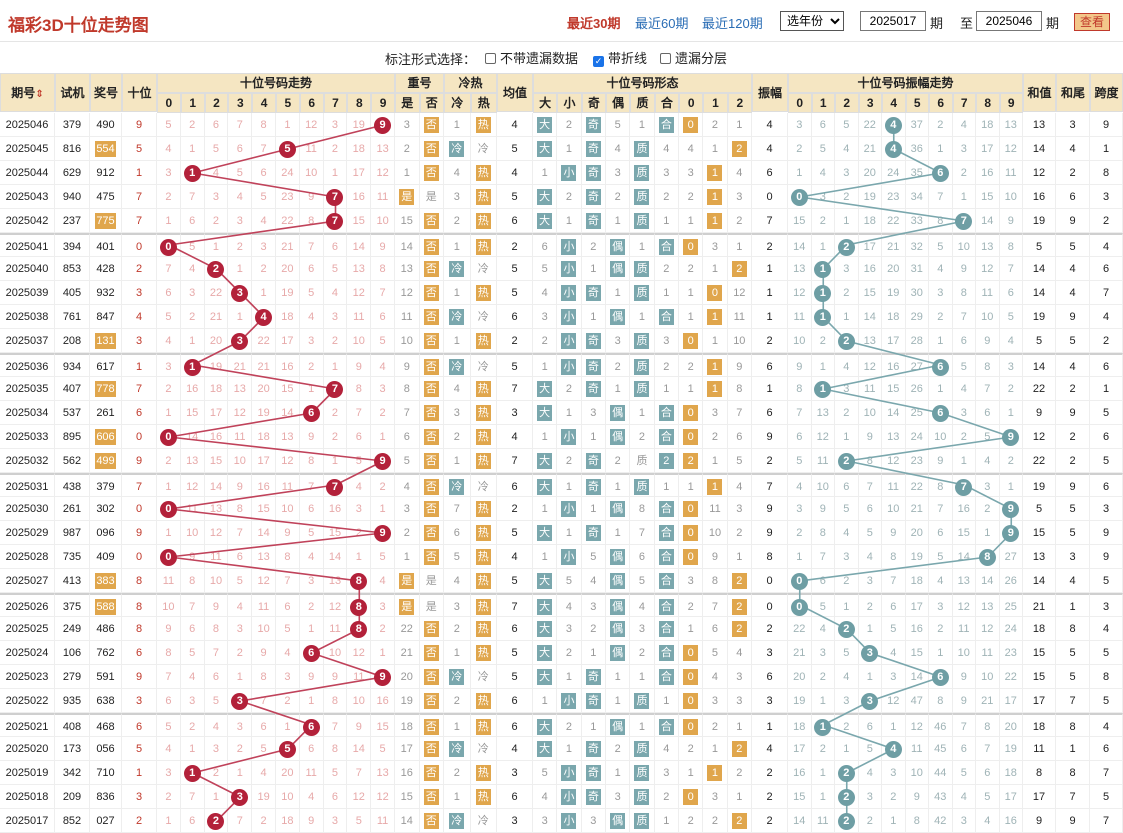 The width and height of the screenshot is (1123, 833). I want to click on tens-cell: 3, so click(139, 797).